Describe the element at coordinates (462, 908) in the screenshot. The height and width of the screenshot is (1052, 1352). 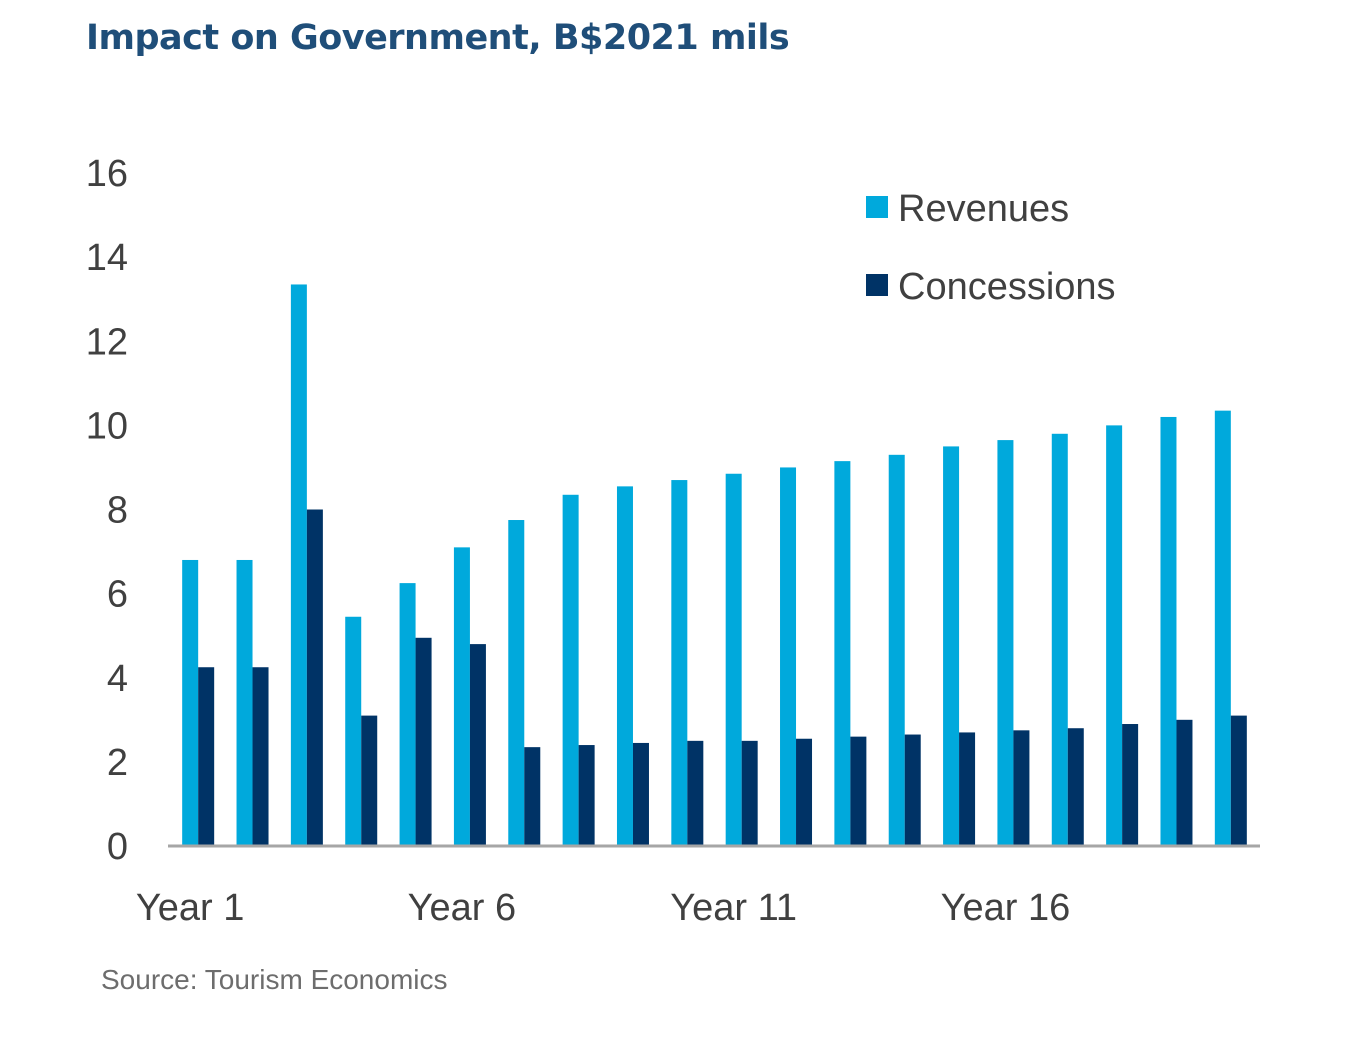
I see `x-tick-label: Year 6` at that location.